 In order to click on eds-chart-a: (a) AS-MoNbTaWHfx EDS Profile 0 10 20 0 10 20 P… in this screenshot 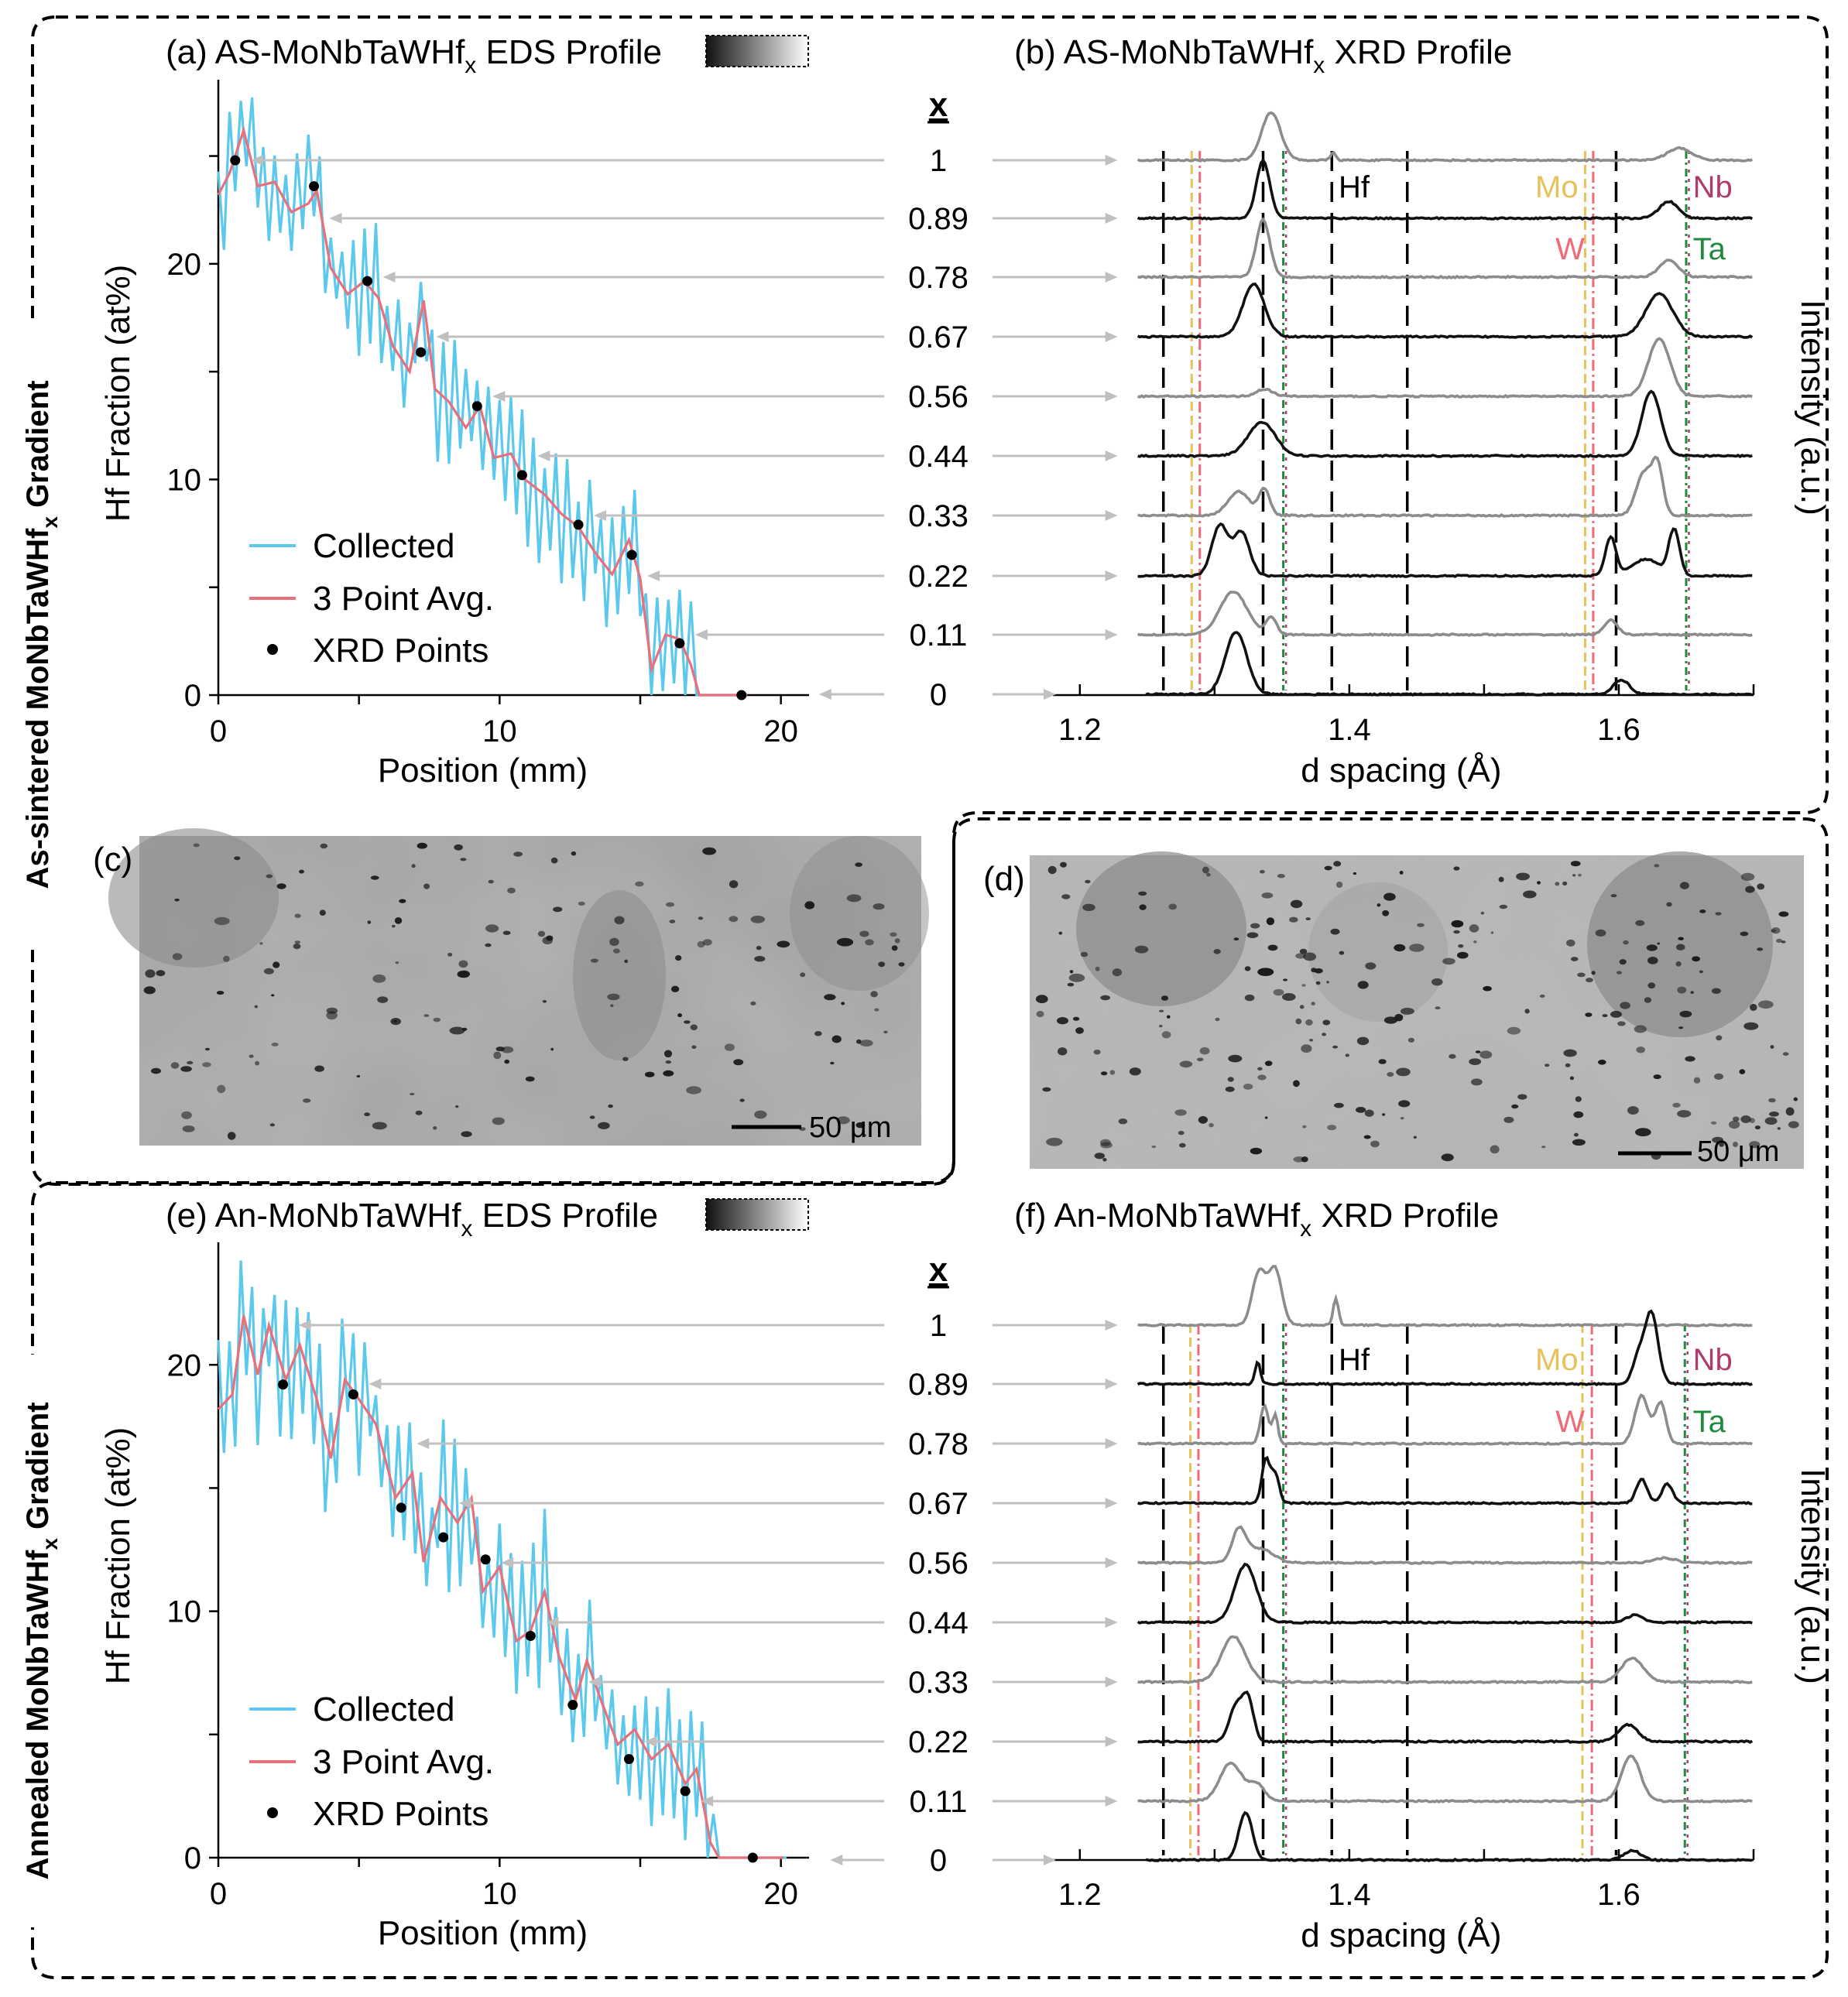, I will do `click(454, 412)`.